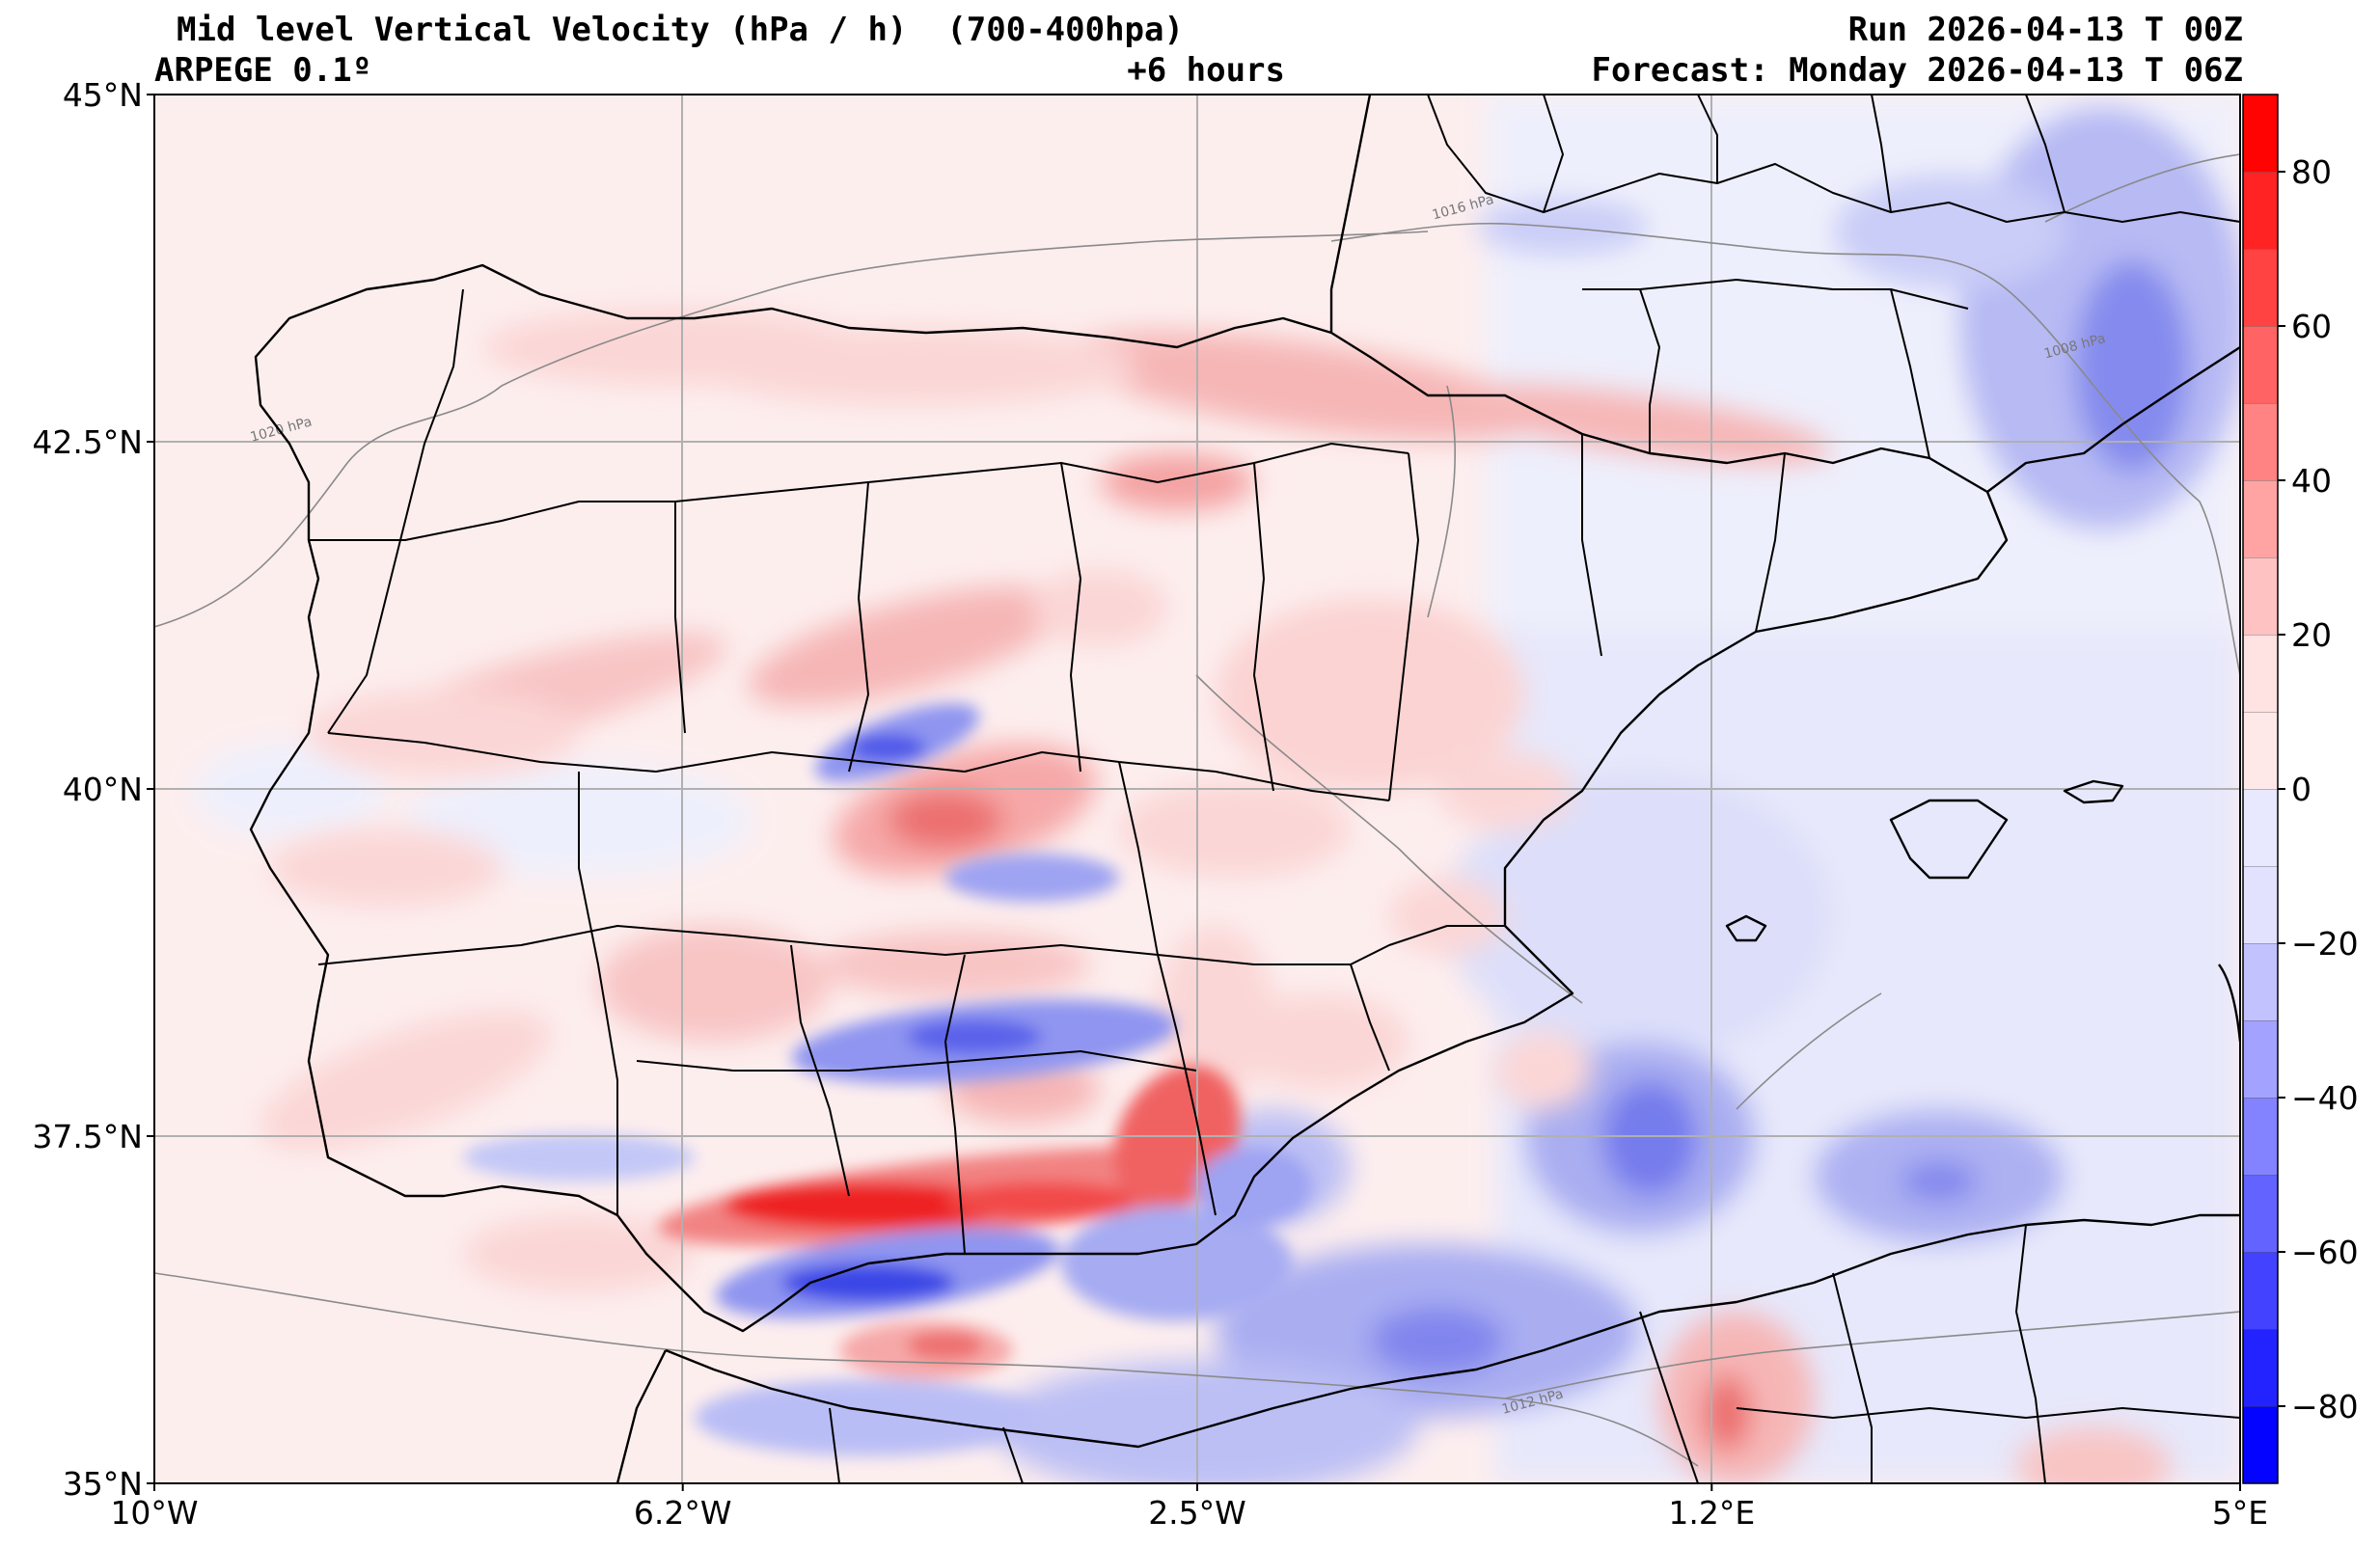  What do you see at coordinates (2311, 172) in the screenshot?
I see `colorbar-tick-label: 80` at bounding box center [2311, 172].